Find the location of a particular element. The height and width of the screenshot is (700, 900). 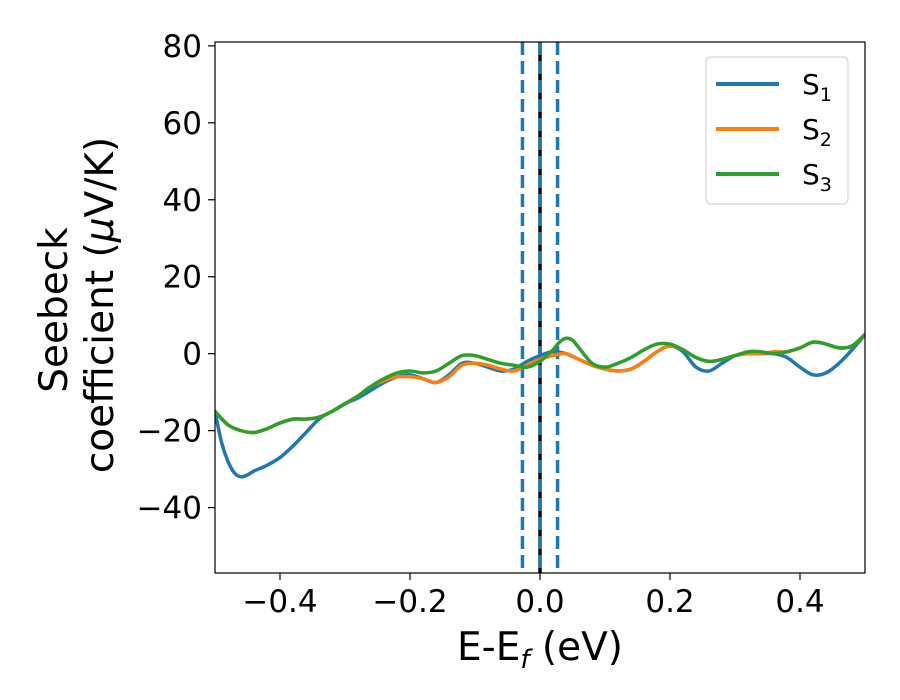

x-tick-label: −0.4 is located at coordinates (279, 602).